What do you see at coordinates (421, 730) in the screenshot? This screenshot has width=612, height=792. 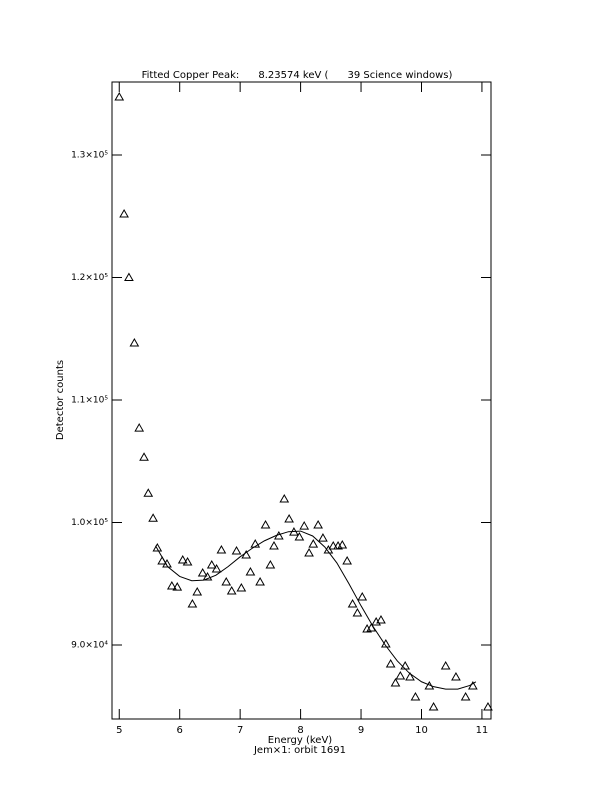 I see `x-tick-label: 10` at bounding box center [421, 730].